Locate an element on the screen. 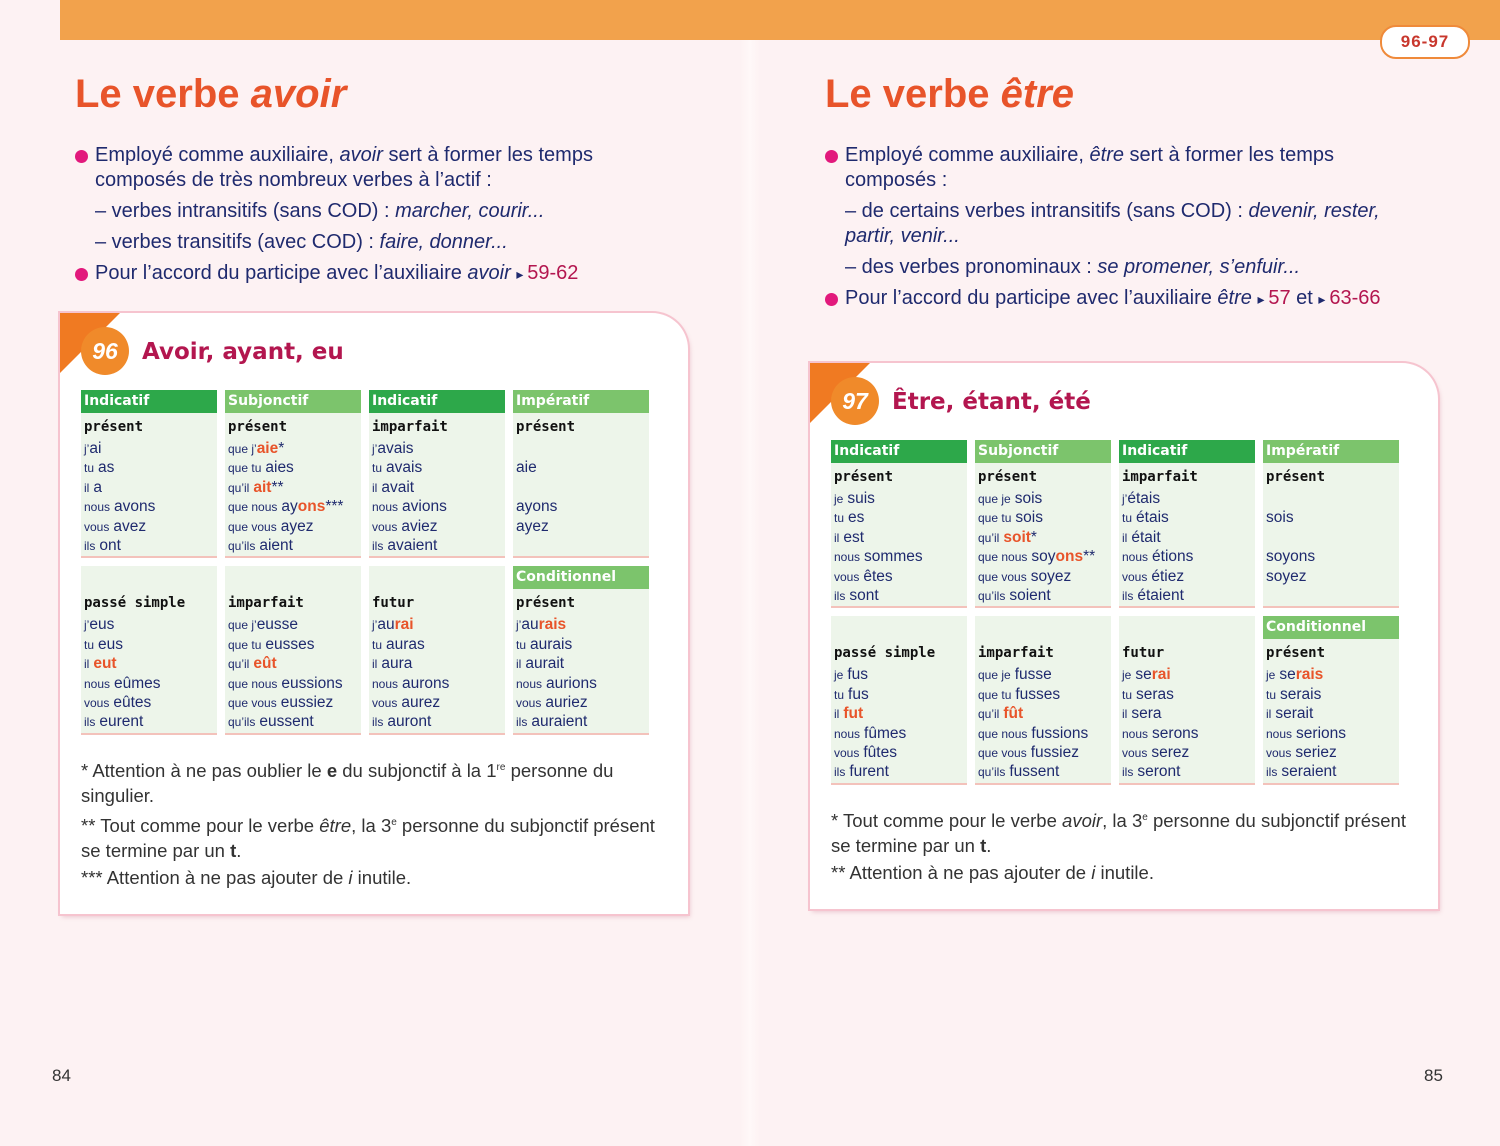  pronoun: que tu is located at coordinates (245, 644).